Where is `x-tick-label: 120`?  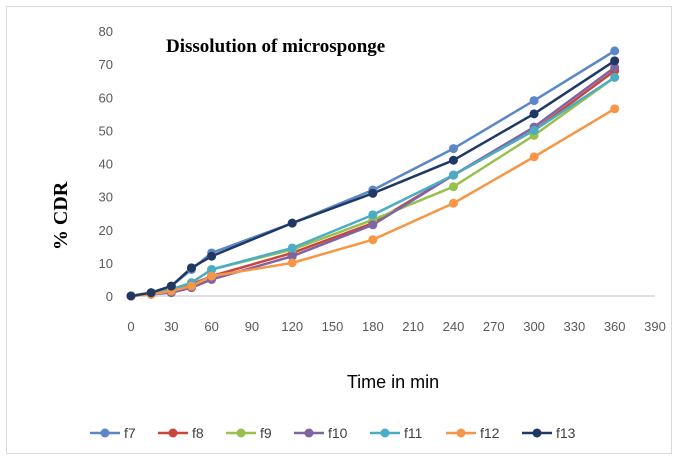
x-tick-label: 120 is located at coordinates (292, 326).